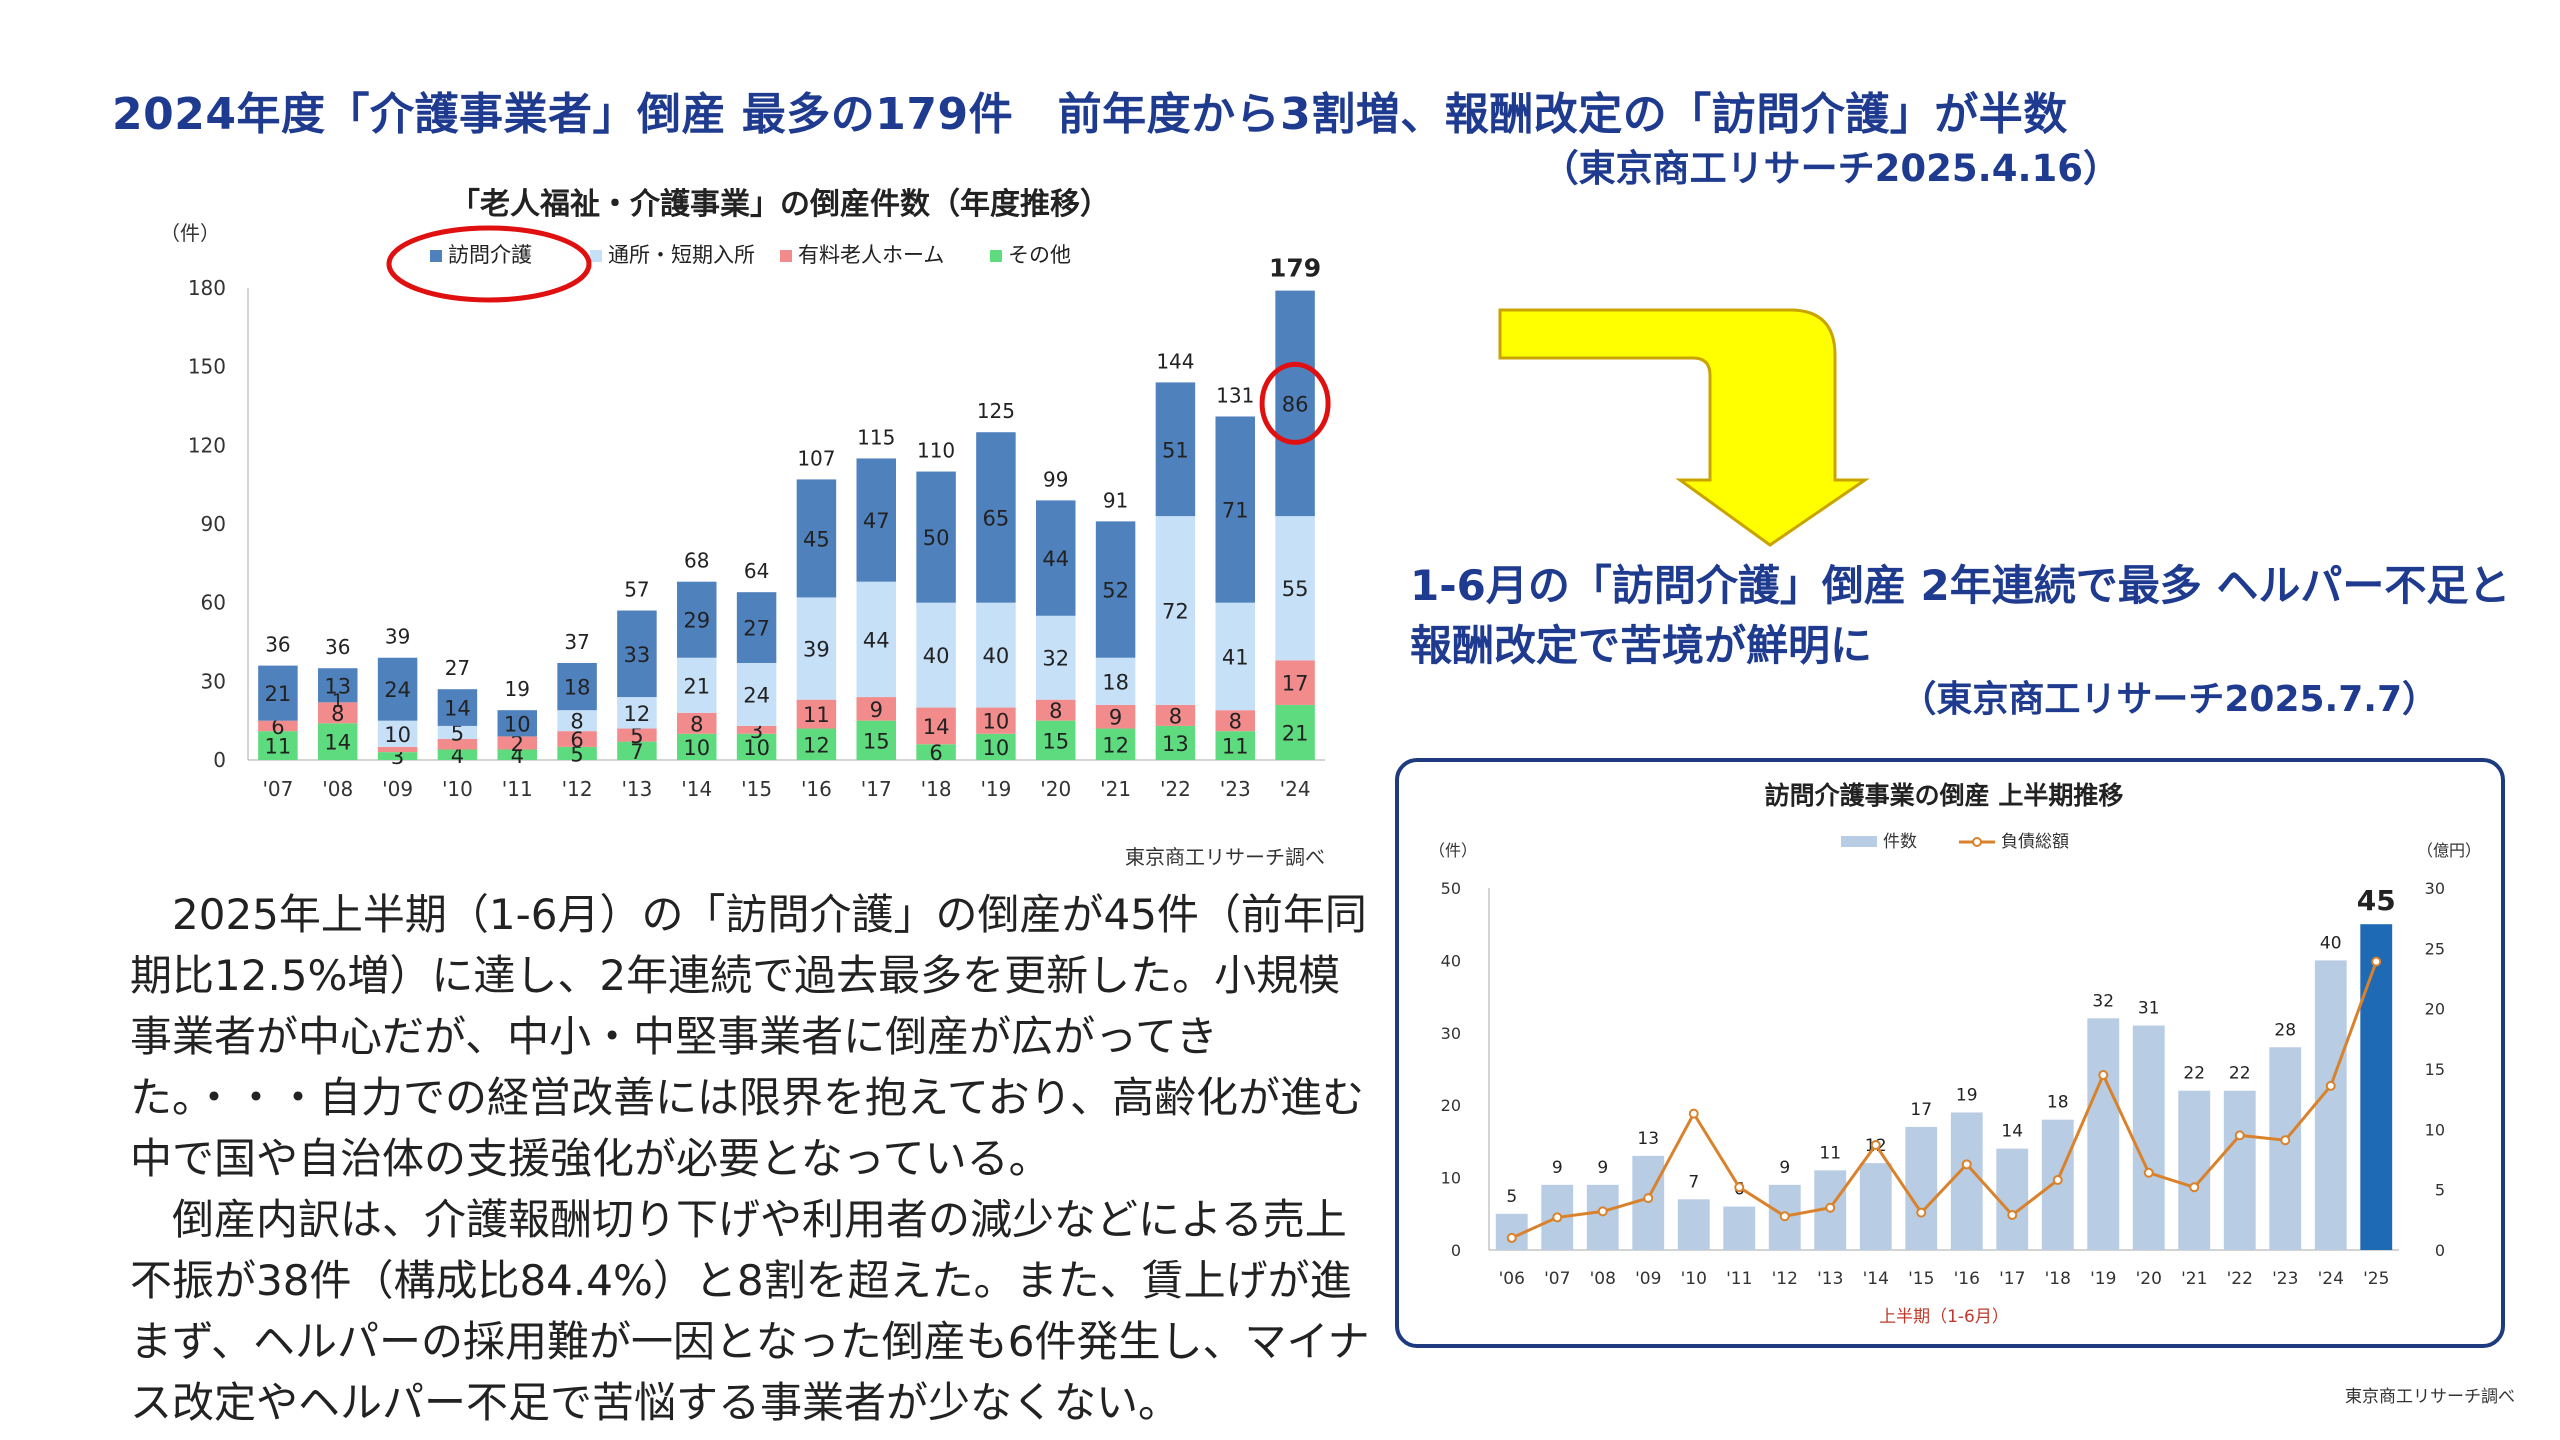 This screenshot has width=2560, height=1440. I want to click on bar-value-label: 50, so click(936, 538).